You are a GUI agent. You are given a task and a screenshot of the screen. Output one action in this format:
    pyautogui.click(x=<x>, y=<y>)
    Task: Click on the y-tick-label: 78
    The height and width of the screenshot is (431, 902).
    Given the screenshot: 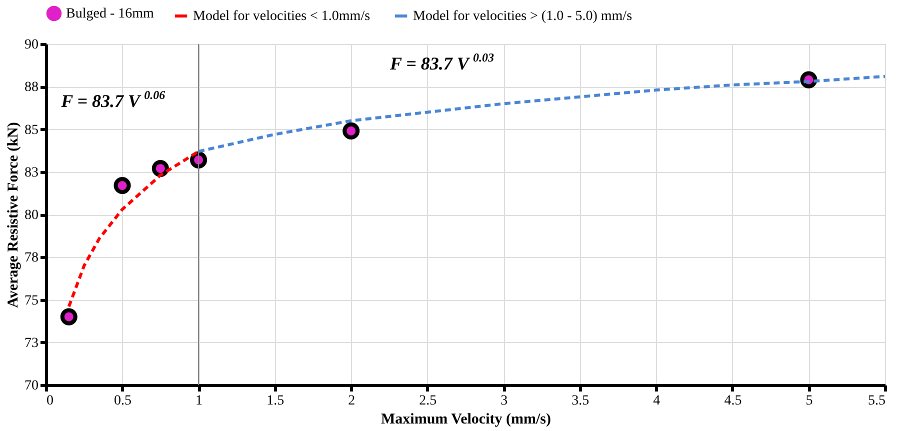 What is the action you would take?
    pyautogui.click(x=31, y=258)
    